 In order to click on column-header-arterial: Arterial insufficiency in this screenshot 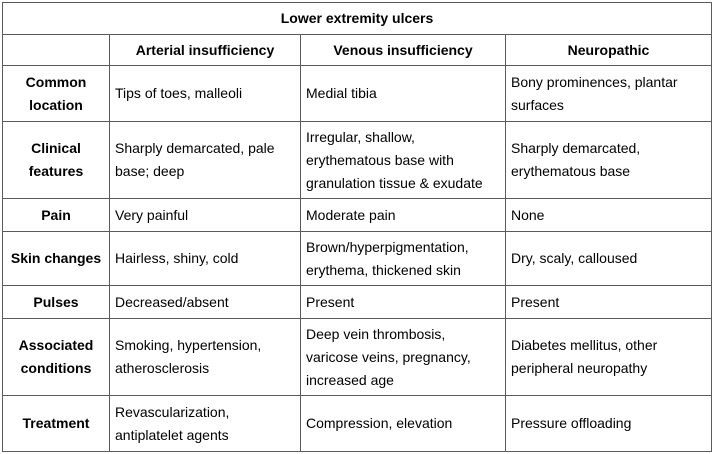, I will do `click(205, 50)`.